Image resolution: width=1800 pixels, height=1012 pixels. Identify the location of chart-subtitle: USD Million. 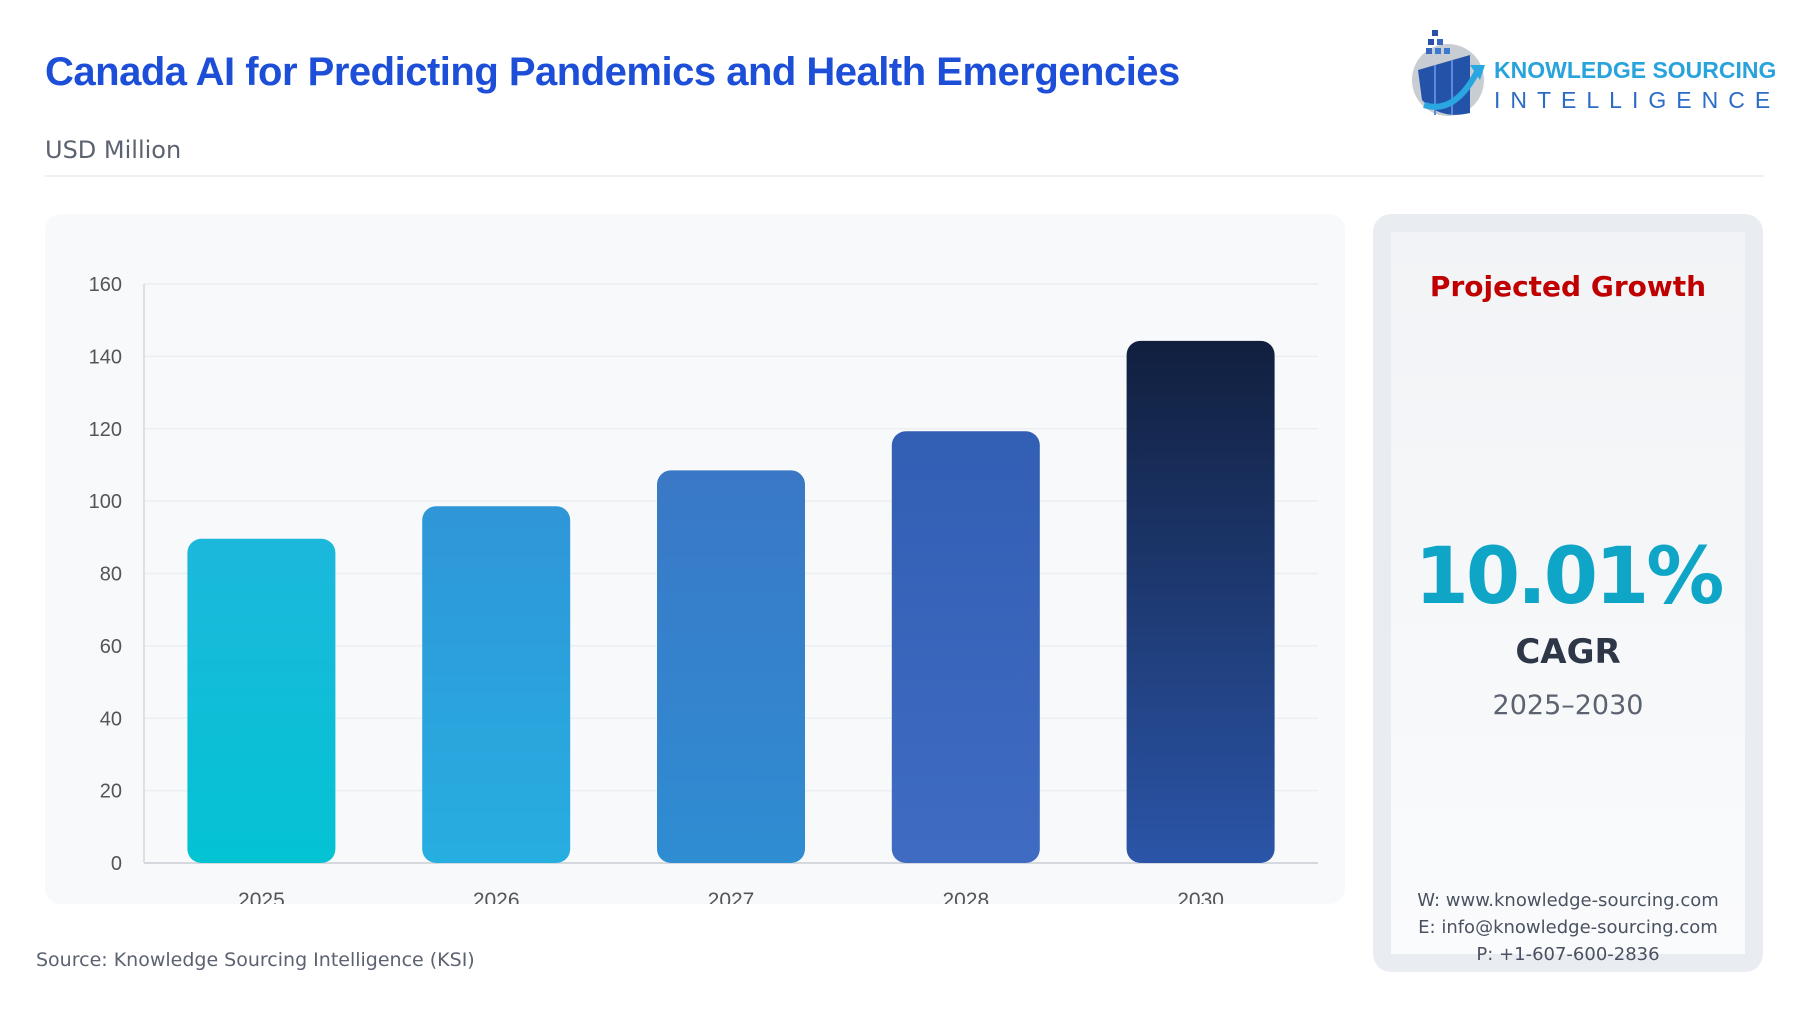
(113, 150).